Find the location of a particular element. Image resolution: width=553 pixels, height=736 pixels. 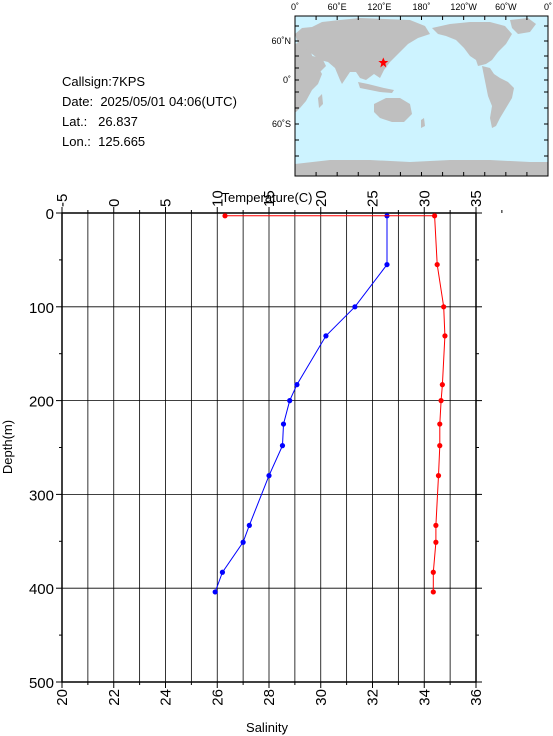

world-map: 0˚ 60˚E 120˚E 180˚ 120˚W 60˚W 0˚ 60˚N 0˚ 60˚S is located at coordinates (411, 89).